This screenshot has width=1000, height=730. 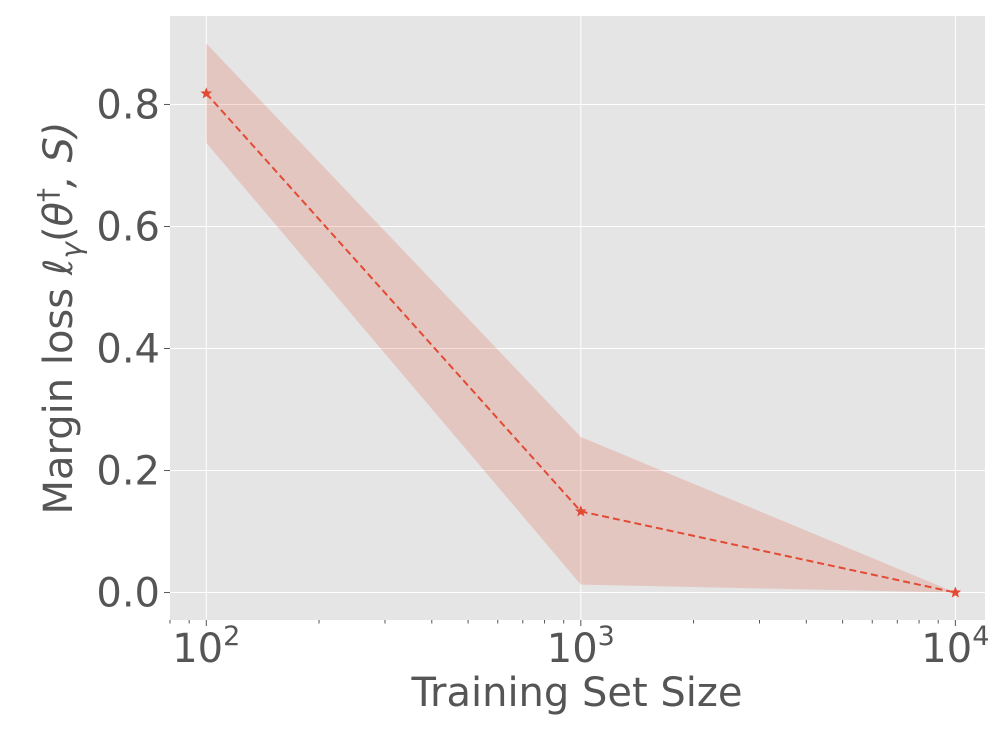 What do you see at coordinates (128, 472) in the screenshot?
I see `y-tick-label: 0.2` at bounding box center [128, 472].